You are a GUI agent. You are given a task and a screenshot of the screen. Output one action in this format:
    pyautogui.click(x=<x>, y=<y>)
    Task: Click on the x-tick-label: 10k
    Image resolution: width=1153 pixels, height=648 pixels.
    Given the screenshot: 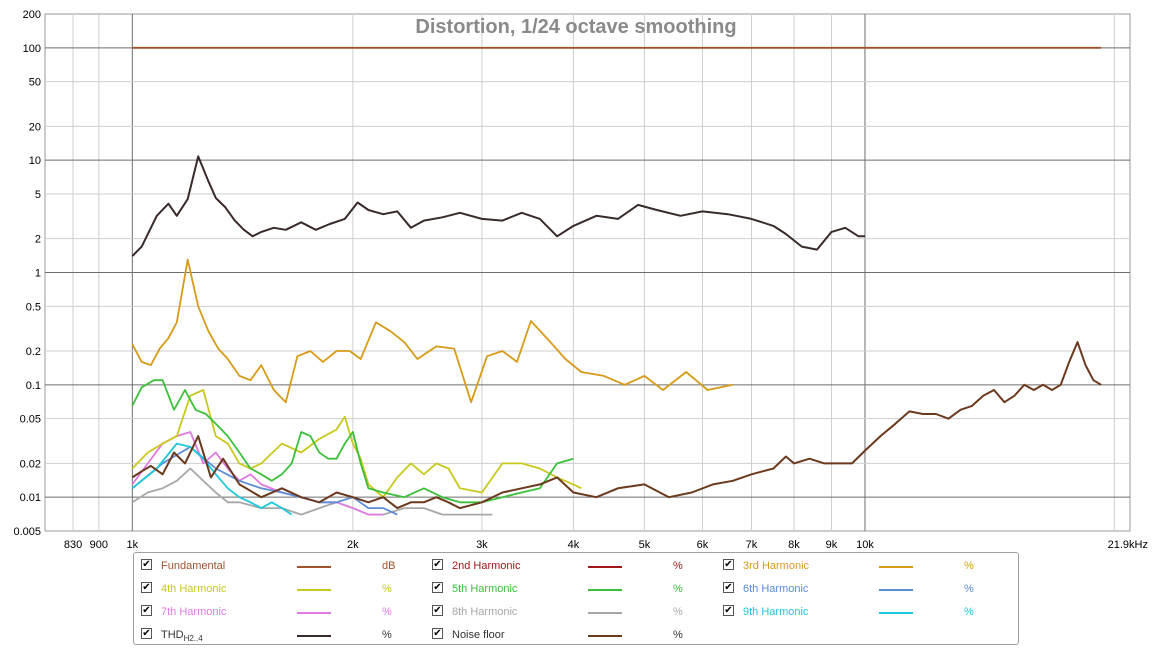 What is the action you would take?
    pyautogui.click(x=865, y=544)
    